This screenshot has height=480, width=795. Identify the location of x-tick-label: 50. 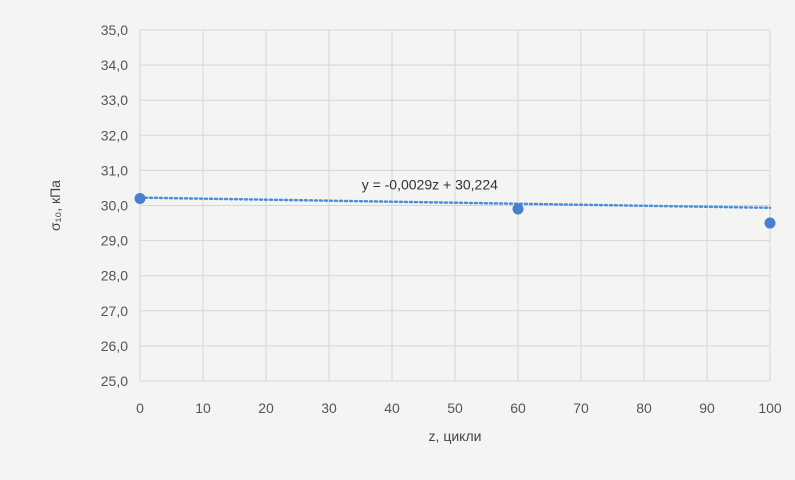
(455, 408).